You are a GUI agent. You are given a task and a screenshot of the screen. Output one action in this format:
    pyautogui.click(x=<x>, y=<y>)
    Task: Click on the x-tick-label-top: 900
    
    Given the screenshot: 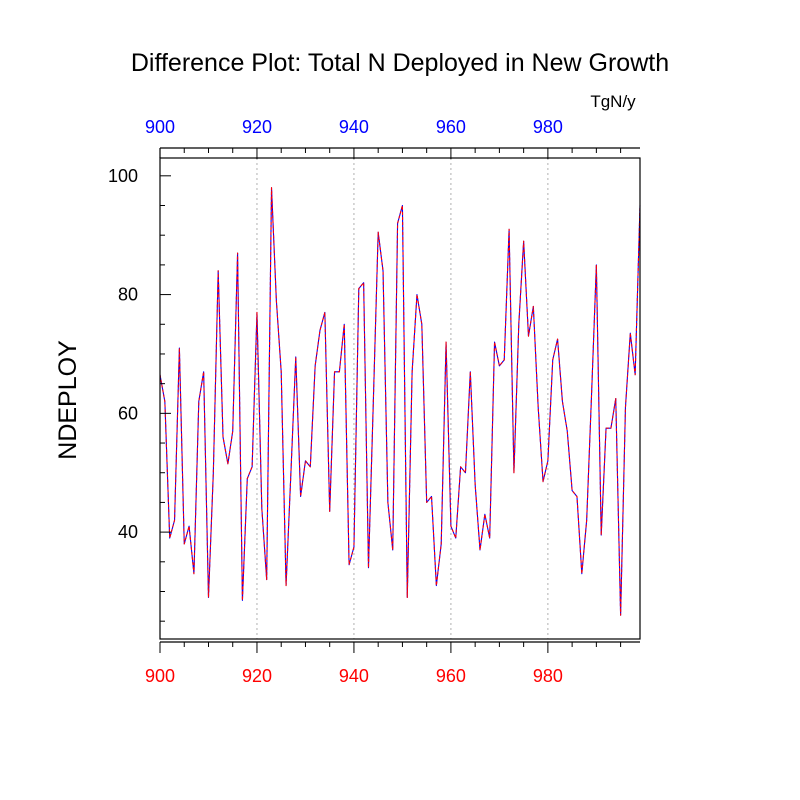 What is the action you would take?
    pyautogui.click(x=160, y=127)
    